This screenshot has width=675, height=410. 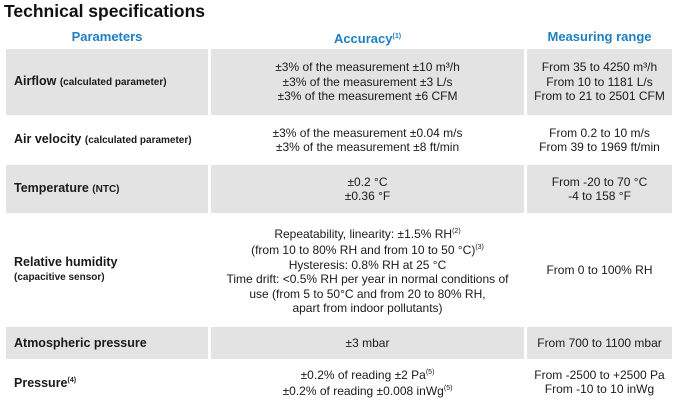 I want to click on parameter-cell: Pressure(4), so click(x=107, y=382).